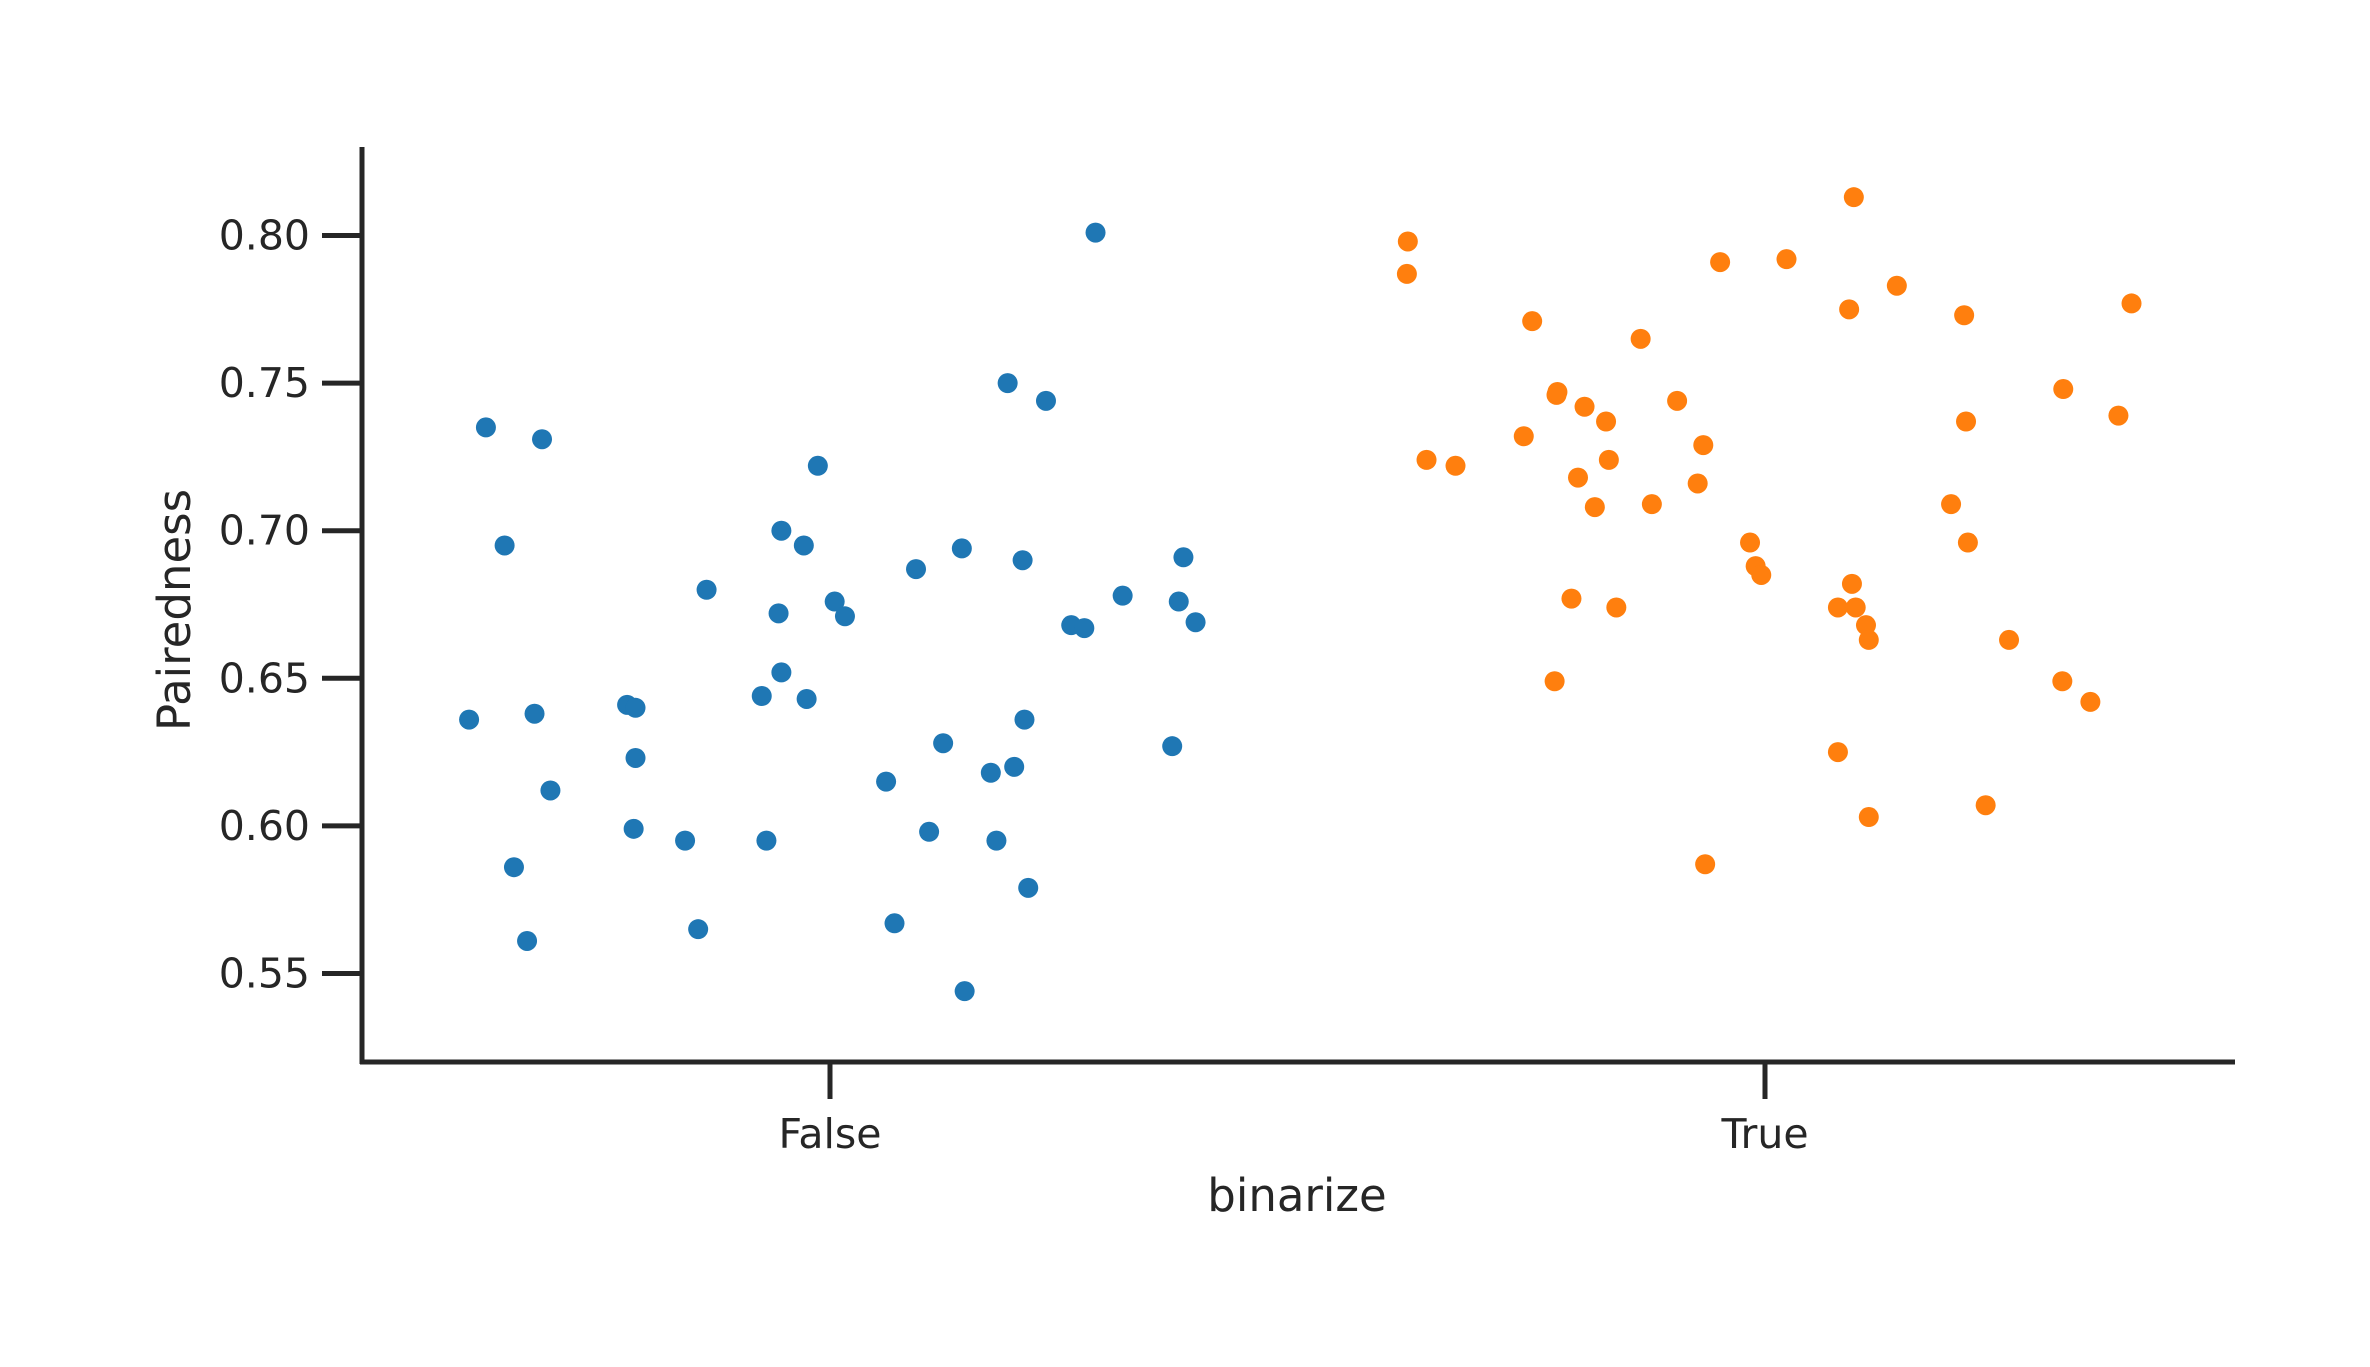  I want to click on y-axis-ticks: 0.55 0.60 0.65 0.70 0.75 0.80, so click(290, 604).